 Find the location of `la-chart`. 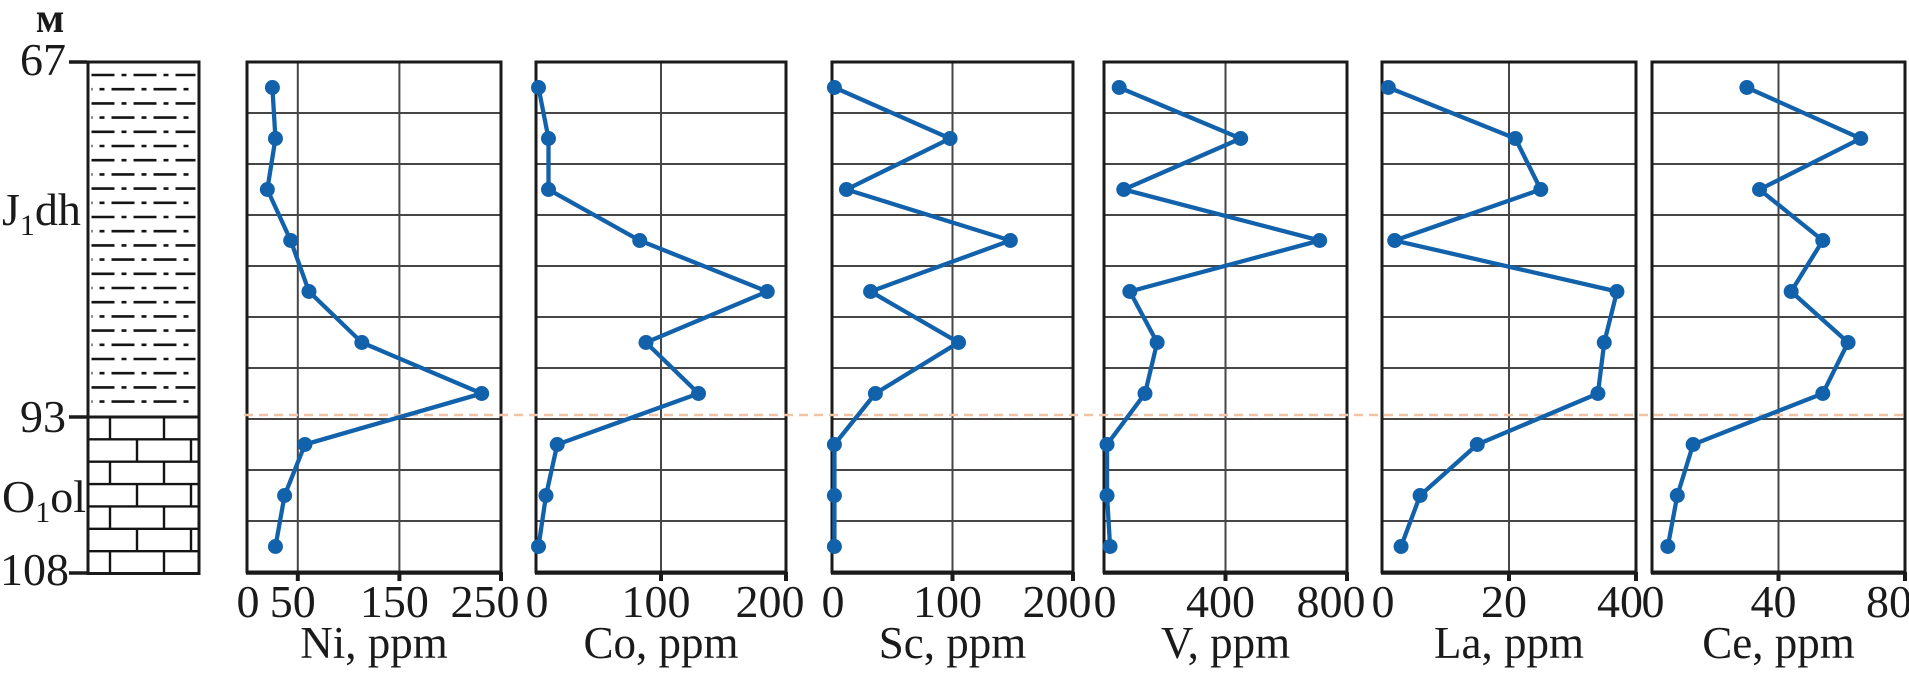

la-chart is located at coordinates (1509, 320).